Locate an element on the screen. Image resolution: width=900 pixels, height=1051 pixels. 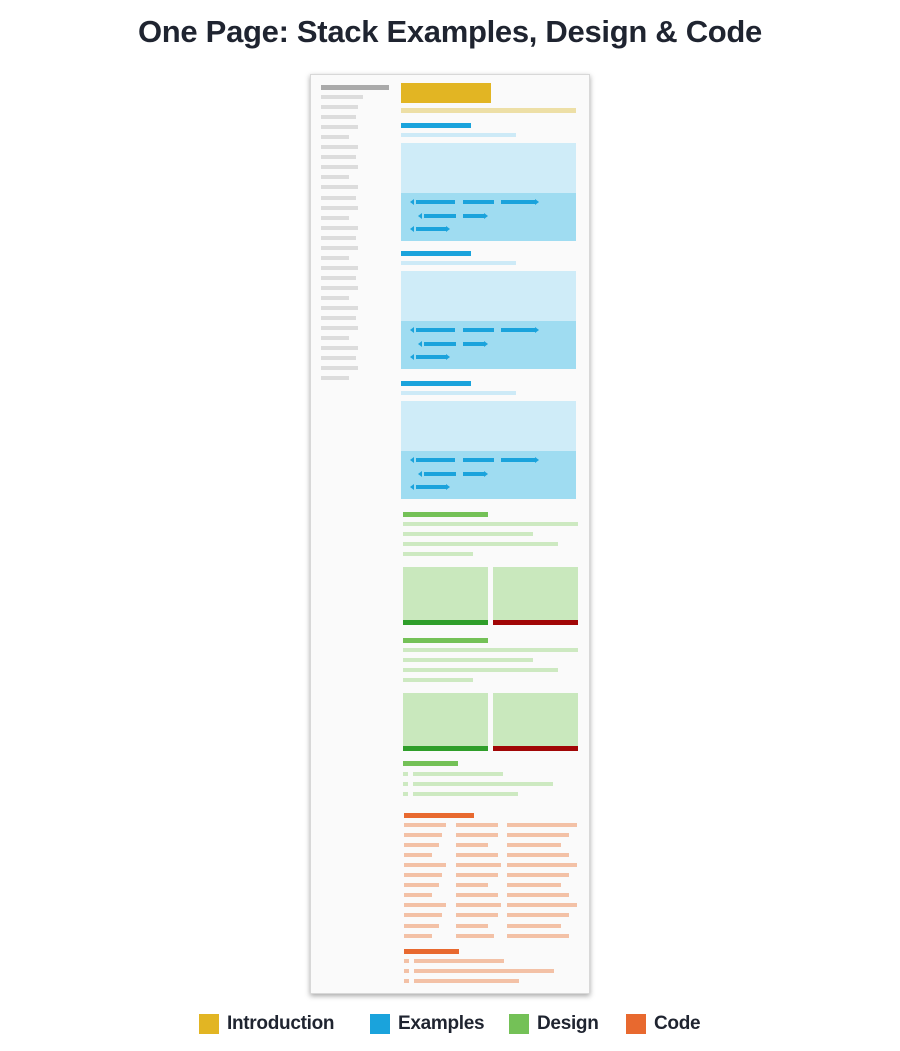
design-list-heading is located at coordinates (430, 763).